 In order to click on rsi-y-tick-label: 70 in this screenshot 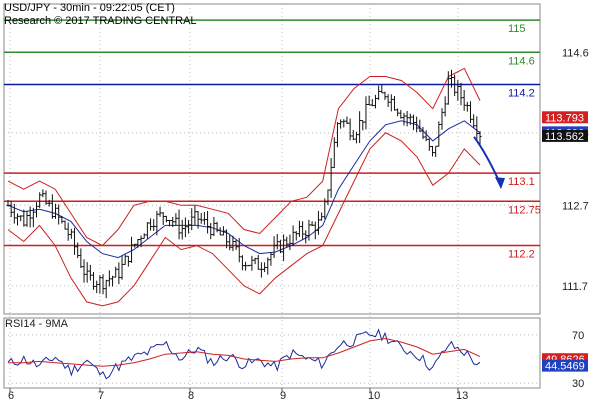, I will do `click(578, 336)`.